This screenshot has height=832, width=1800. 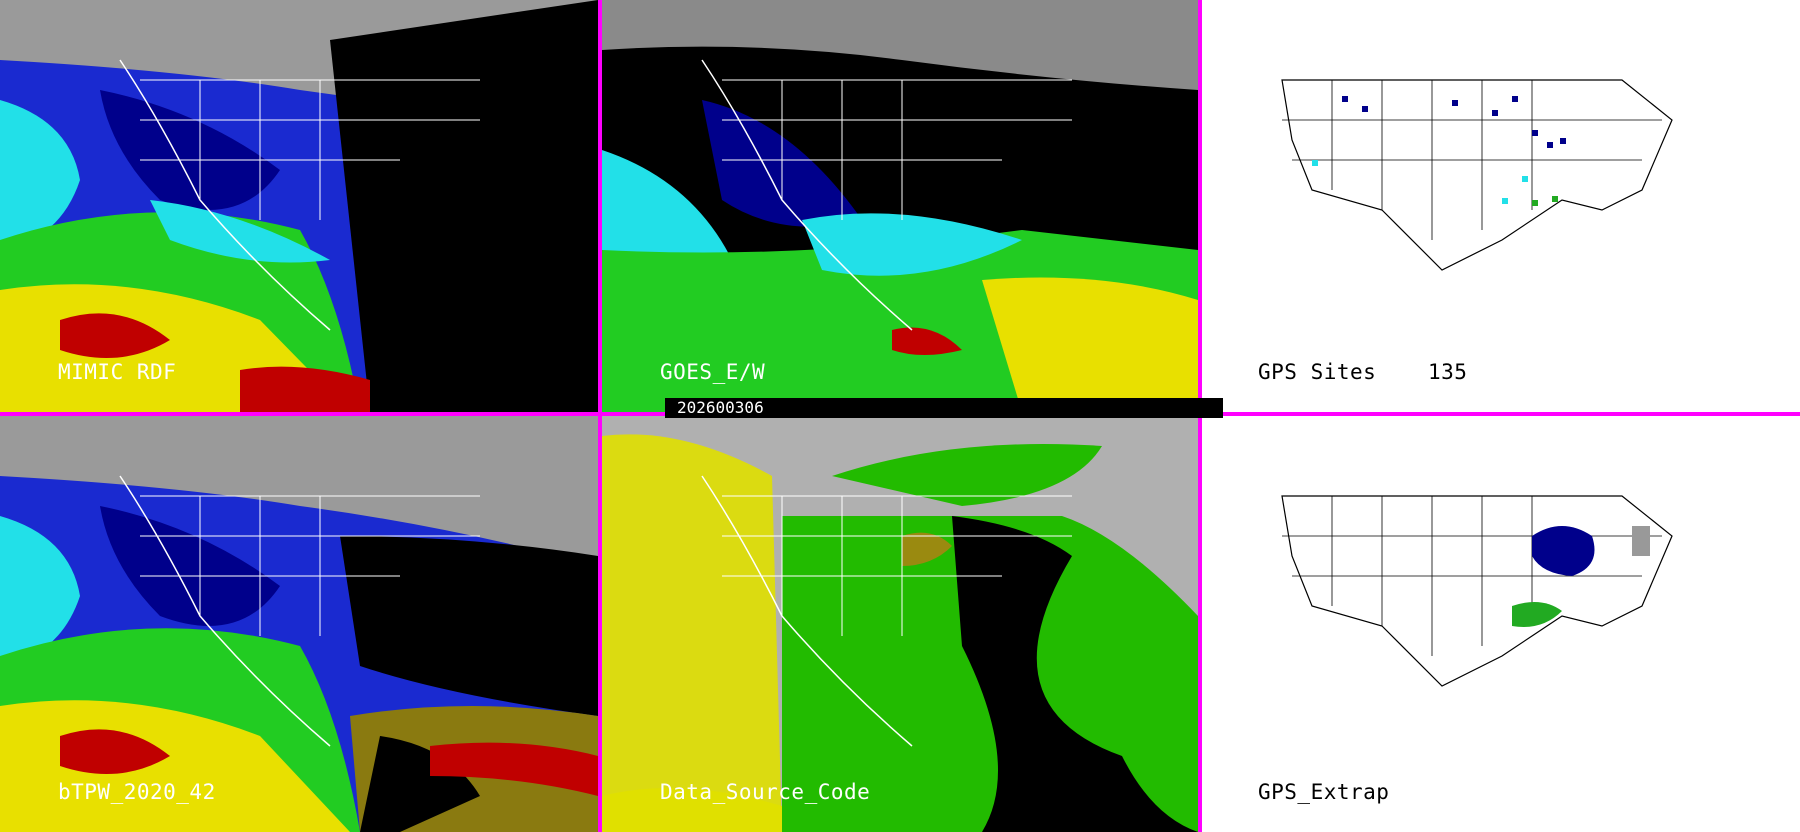 What do you see at coordinates (1454, 122) in the screenshot?
I see `gps-site-markers` at bounding box center [1454, 122].